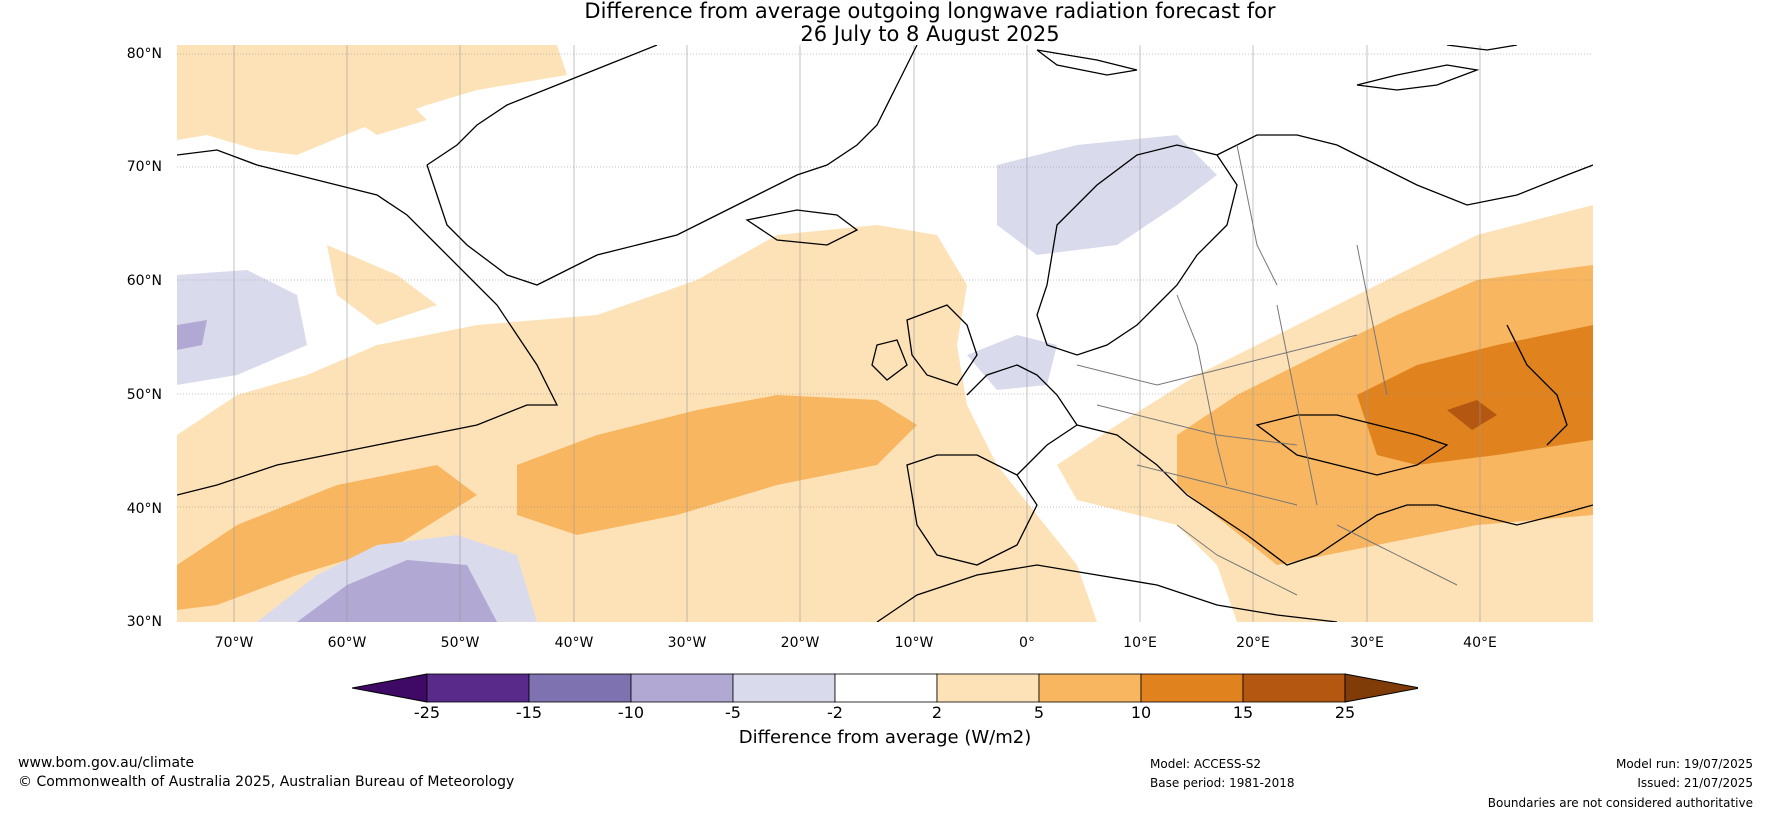 Image resolution: width=1770 pixels, height=816 pixels. Describe the element at coordinates (885, 737) in the screenshot. I see `colorbar-title: Difference from average (W/m2)` at that location.